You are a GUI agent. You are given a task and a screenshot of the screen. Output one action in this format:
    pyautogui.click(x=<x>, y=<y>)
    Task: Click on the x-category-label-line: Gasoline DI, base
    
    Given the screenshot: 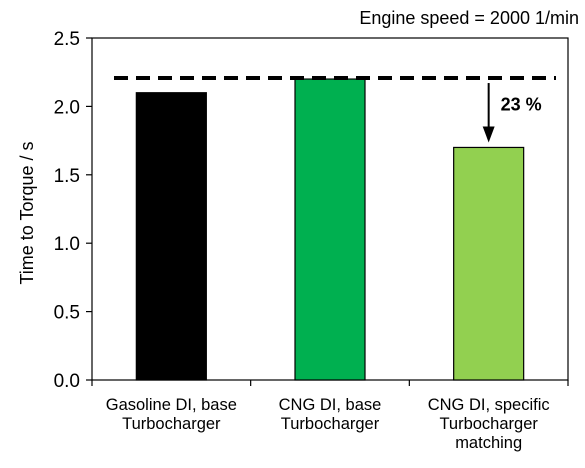 What is the action you would take?
    pyautogui.click(x=171, y=405)
    